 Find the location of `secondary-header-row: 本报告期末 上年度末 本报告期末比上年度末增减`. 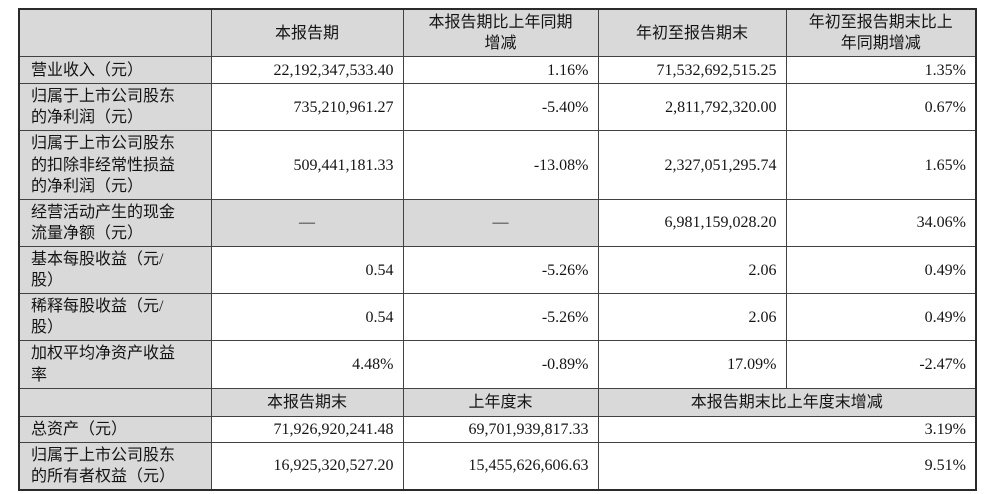

secondary-header-row: 本报告期末 上年度末 本报告期末比上年度末增减 is located at coordinates (497, 402).